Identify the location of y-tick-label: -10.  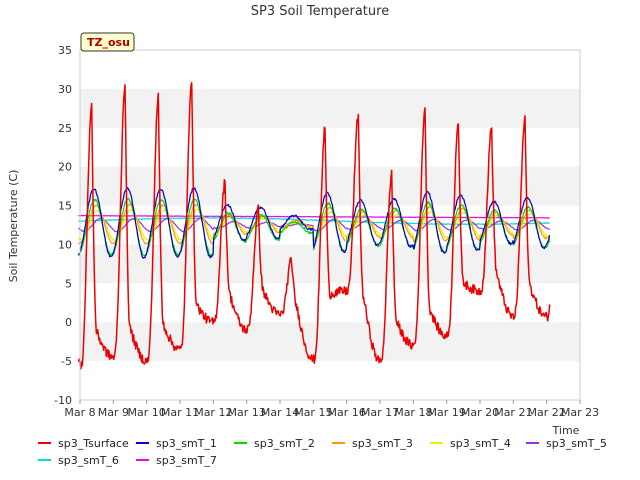
(63, 400).